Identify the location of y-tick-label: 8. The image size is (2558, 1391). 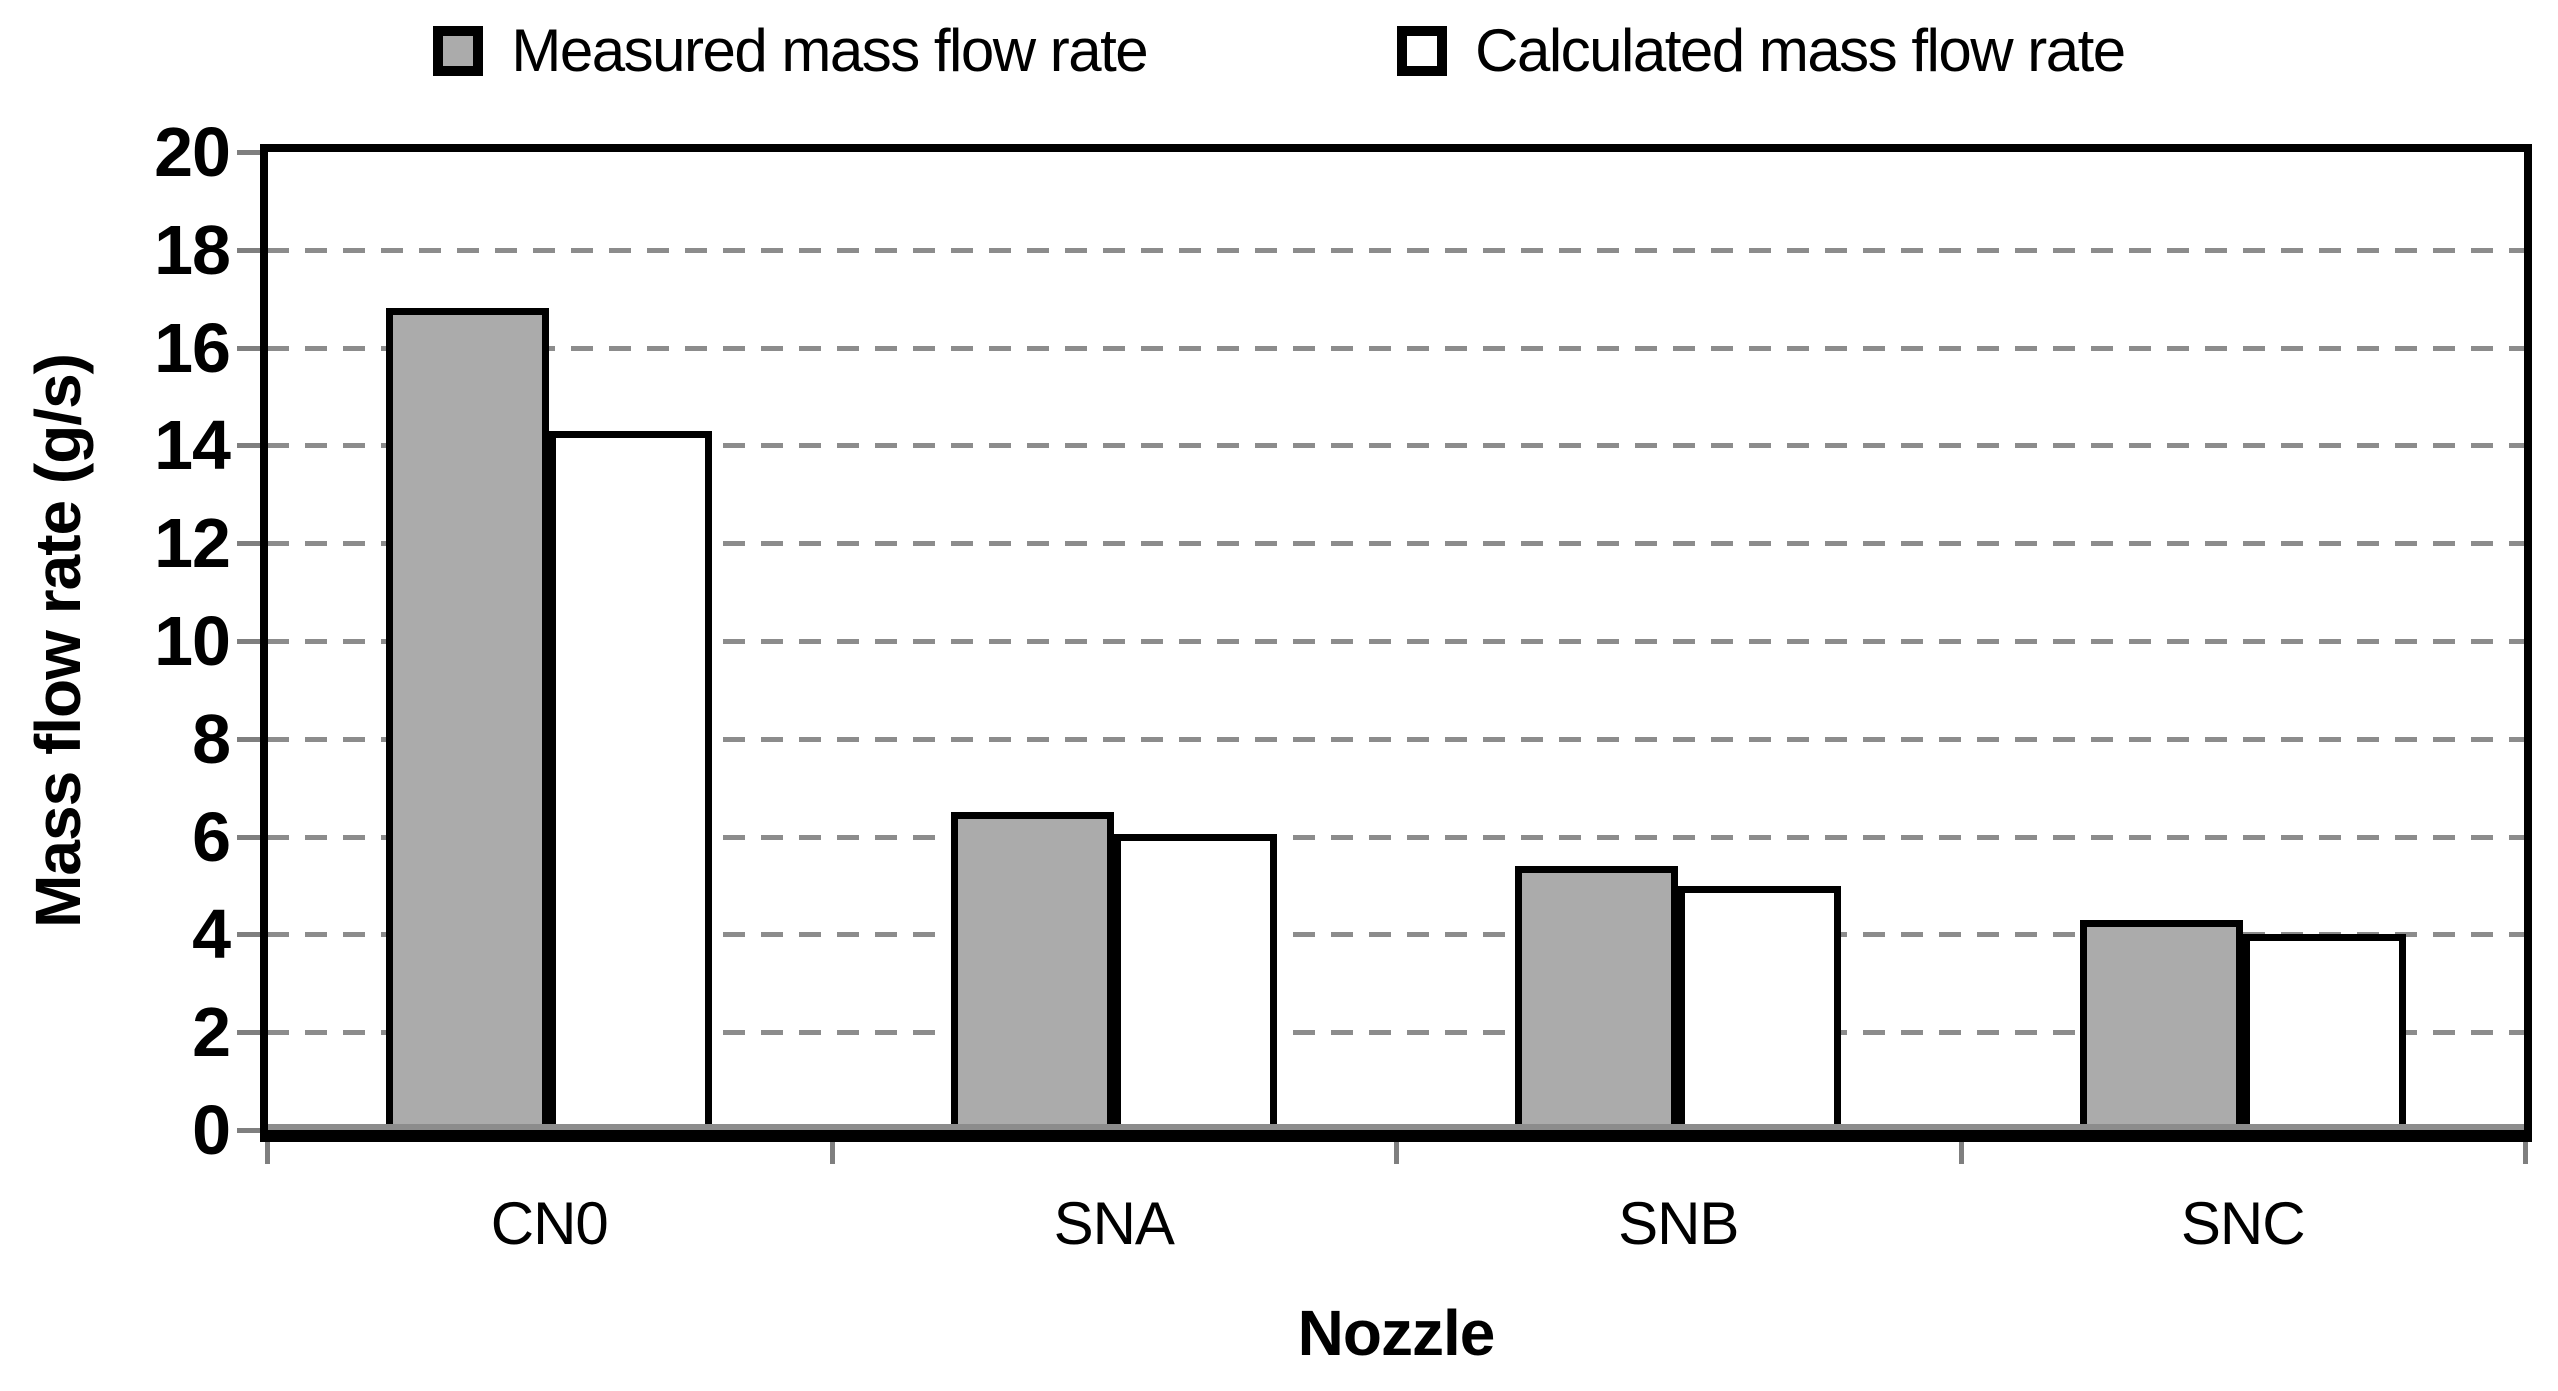
(211, 738).